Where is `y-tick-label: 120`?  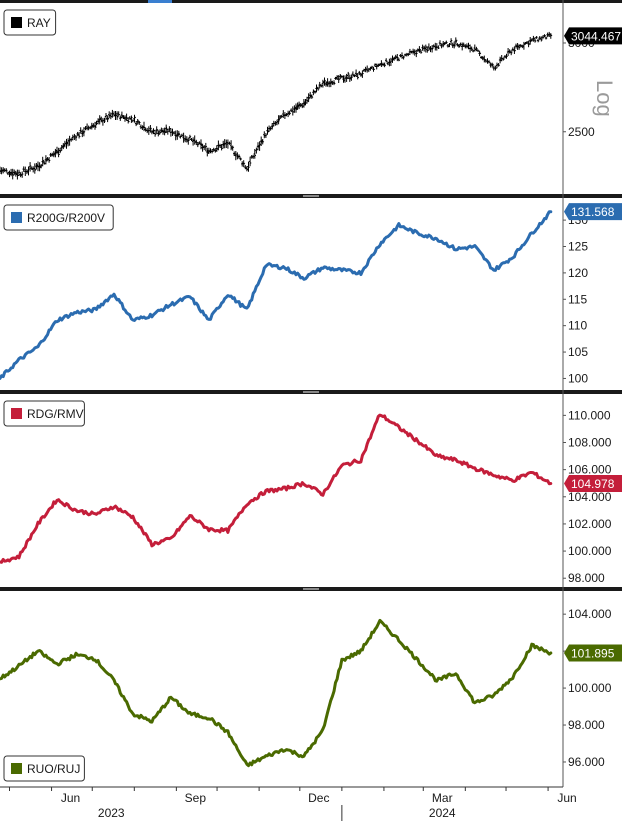 y-tick-label: 120 is located at coordinates (578, 273).